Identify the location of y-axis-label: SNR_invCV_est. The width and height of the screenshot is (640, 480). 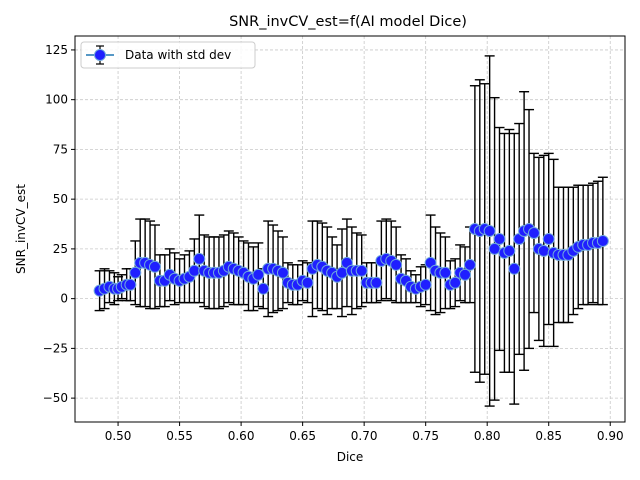
(21, 229).